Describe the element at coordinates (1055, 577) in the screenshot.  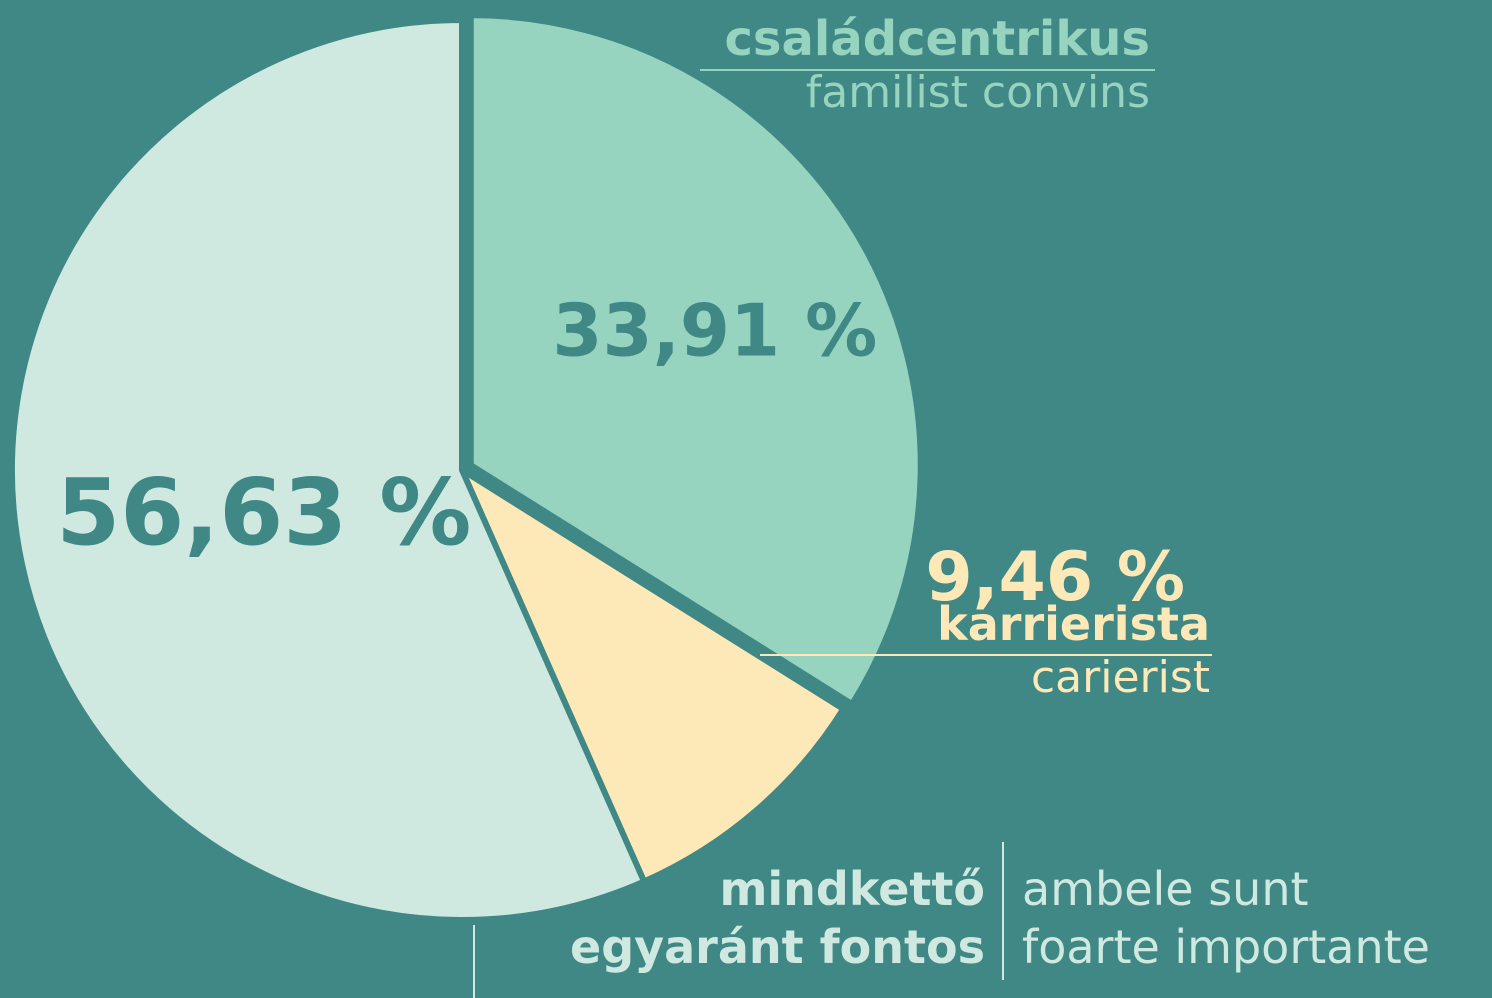
I see `value-label: 9,46 %` at that location.